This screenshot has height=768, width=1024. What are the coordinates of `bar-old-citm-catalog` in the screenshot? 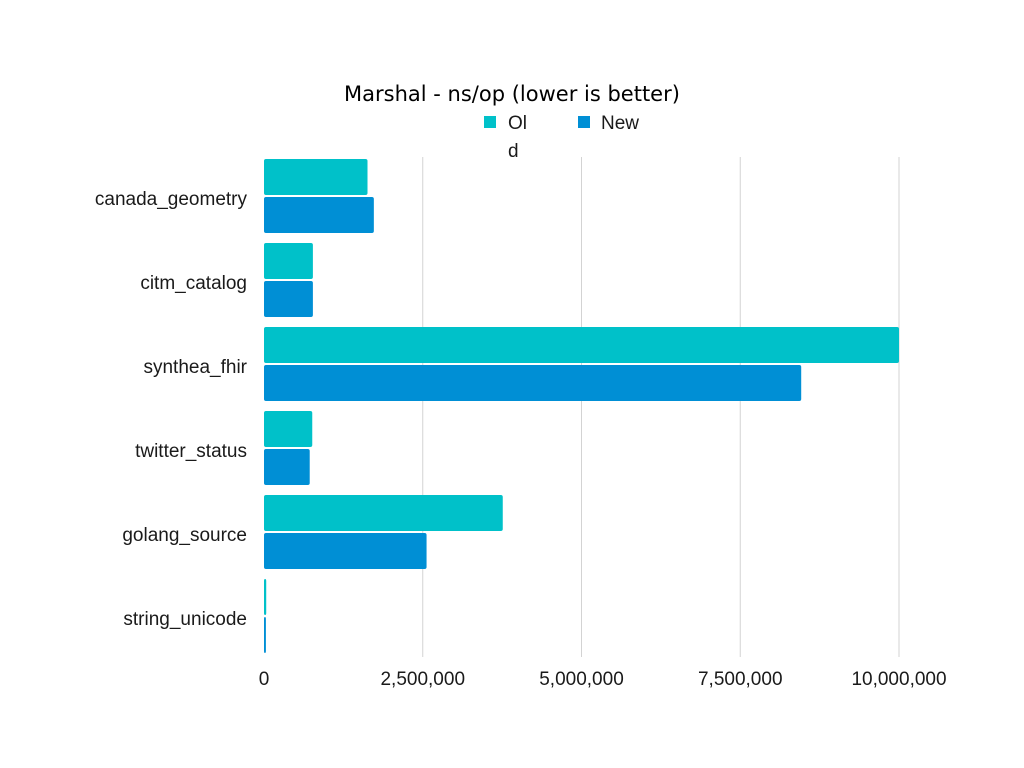 It's located at (288, 261).